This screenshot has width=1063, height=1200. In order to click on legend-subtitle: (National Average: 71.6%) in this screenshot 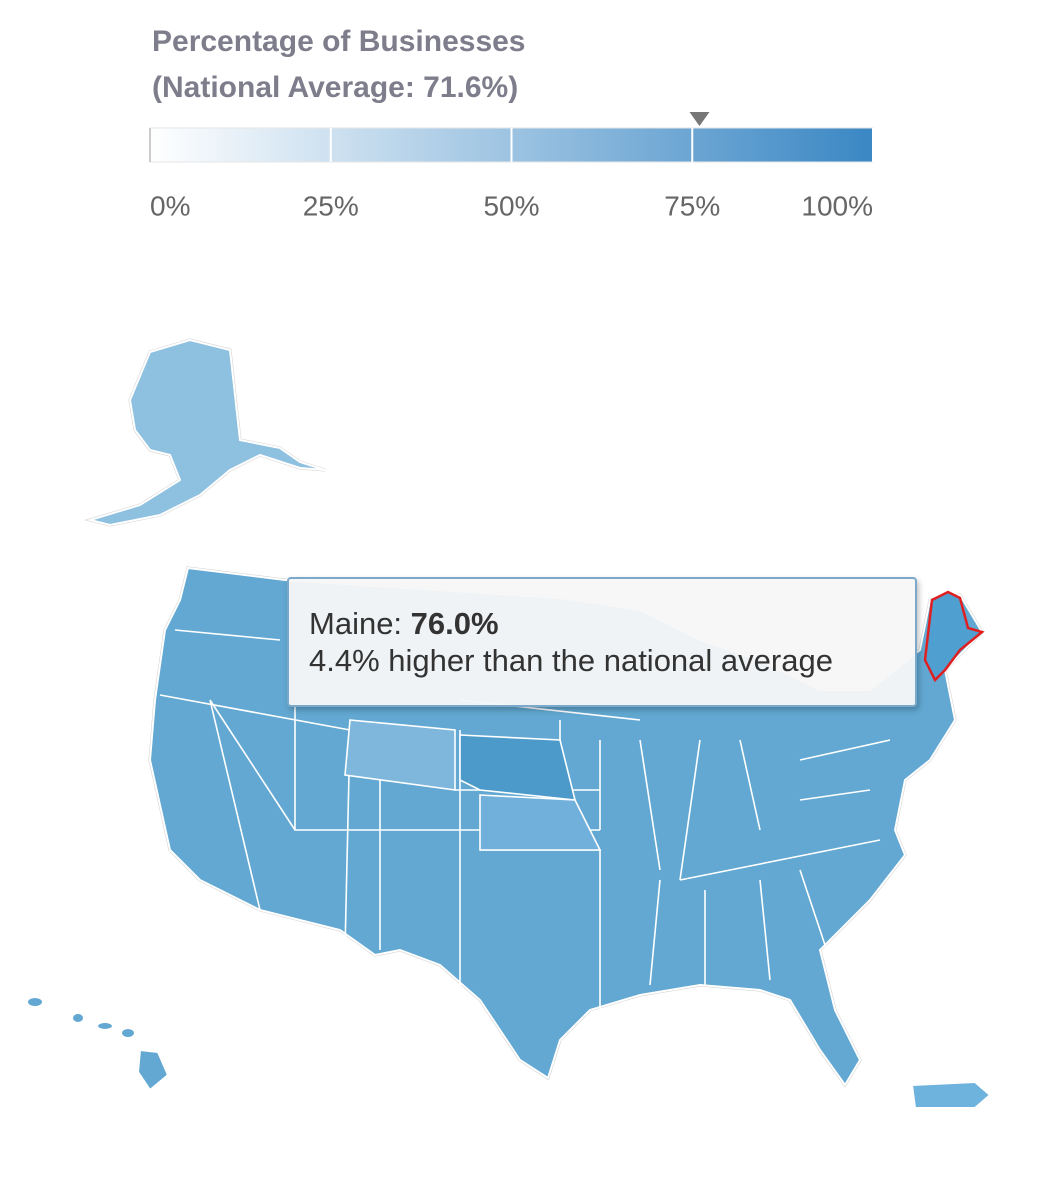, I will do `click(335, 87)`.